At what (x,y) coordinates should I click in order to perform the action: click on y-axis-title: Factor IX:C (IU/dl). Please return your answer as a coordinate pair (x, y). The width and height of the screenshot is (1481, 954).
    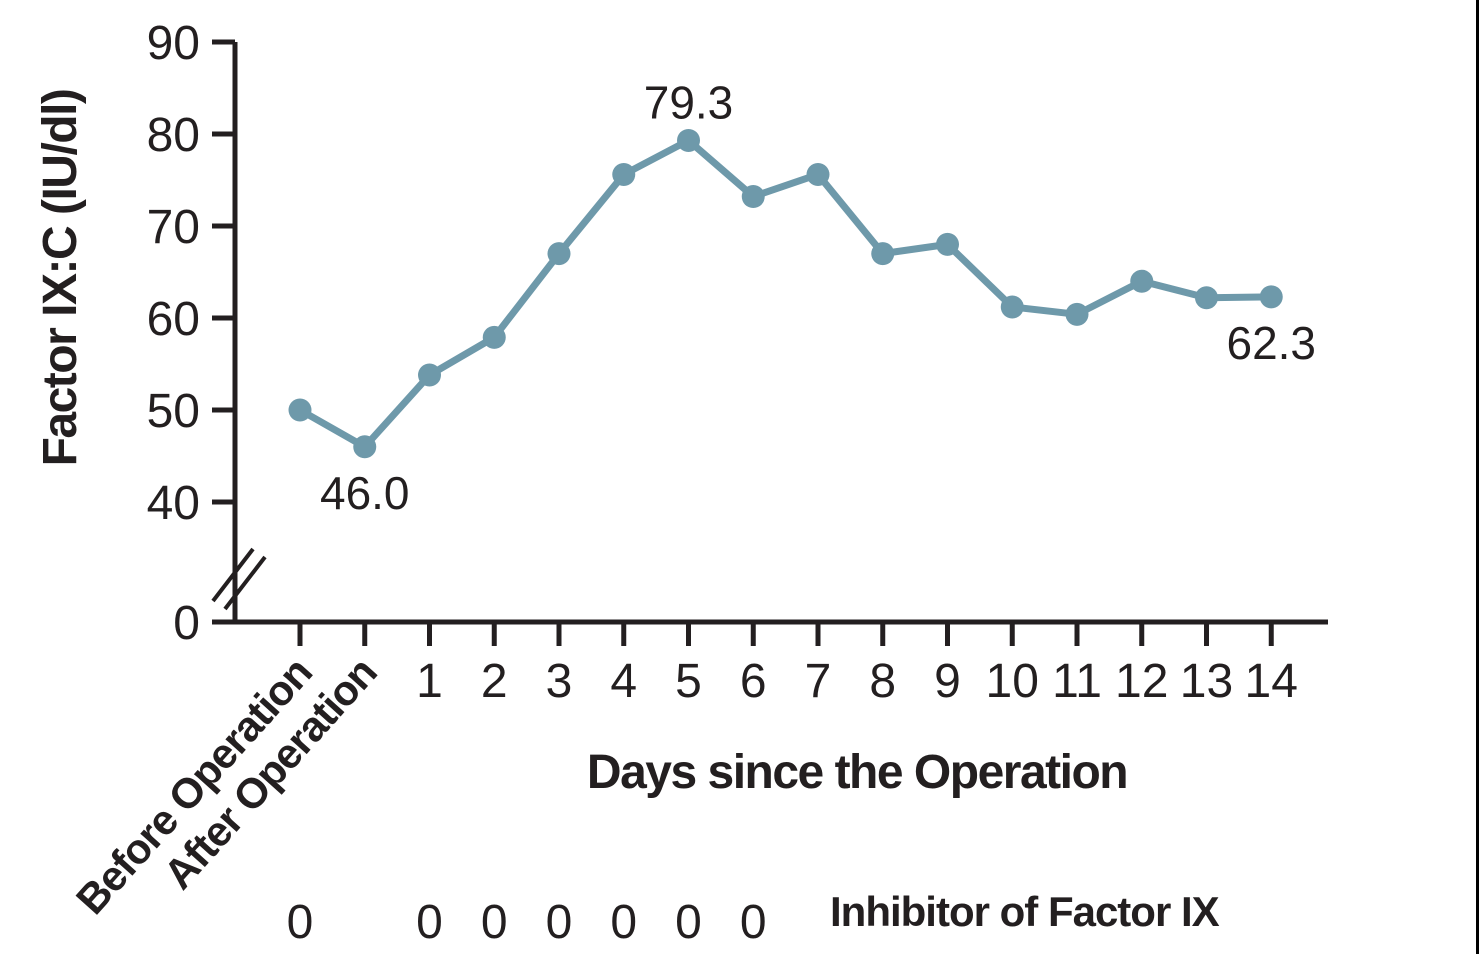
    Looking at the image, I should click on (60, 278).